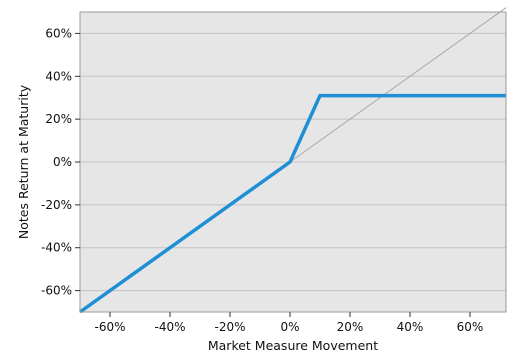 This screenshot has height=356, width=511. Describe the element at coordinates (58, 33) in the screenshot. I see `y-tick-label-0: 60%` at that location.